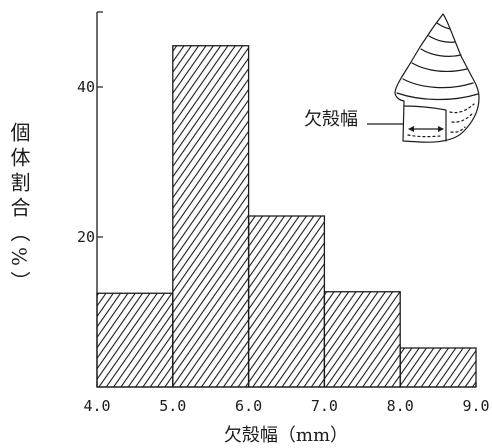 This screenshot has height=448, width=492. I want to click on y-tick-label: 20, so click(86, 237).